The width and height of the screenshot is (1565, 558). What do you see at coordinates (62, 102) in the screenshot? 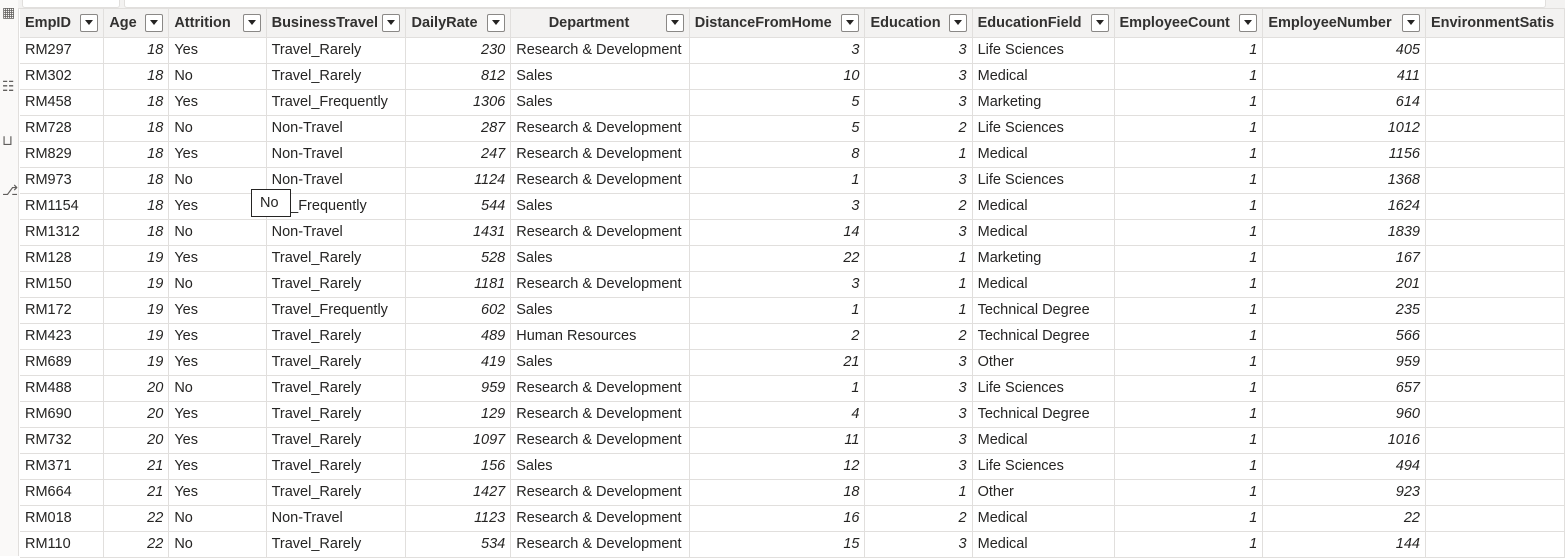
I see `table-cell: RM458` at bounding box center [62, 102].